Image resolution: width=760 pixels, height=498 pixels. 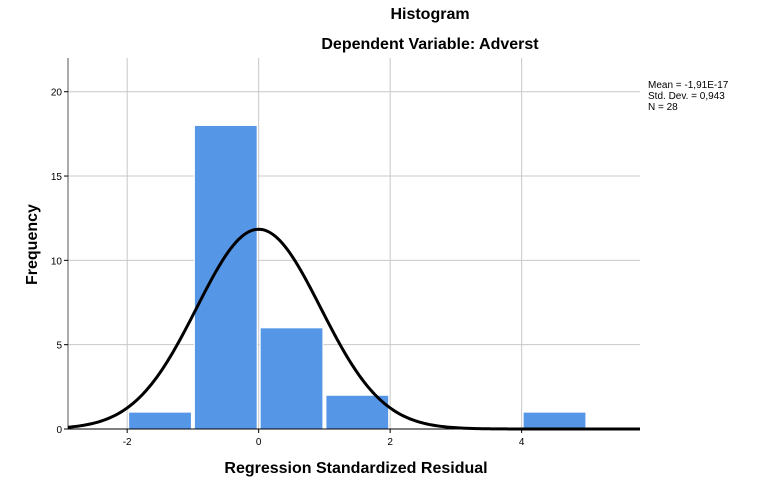 I want to click on x-tick-label: 0, so click(x=259, y=442).